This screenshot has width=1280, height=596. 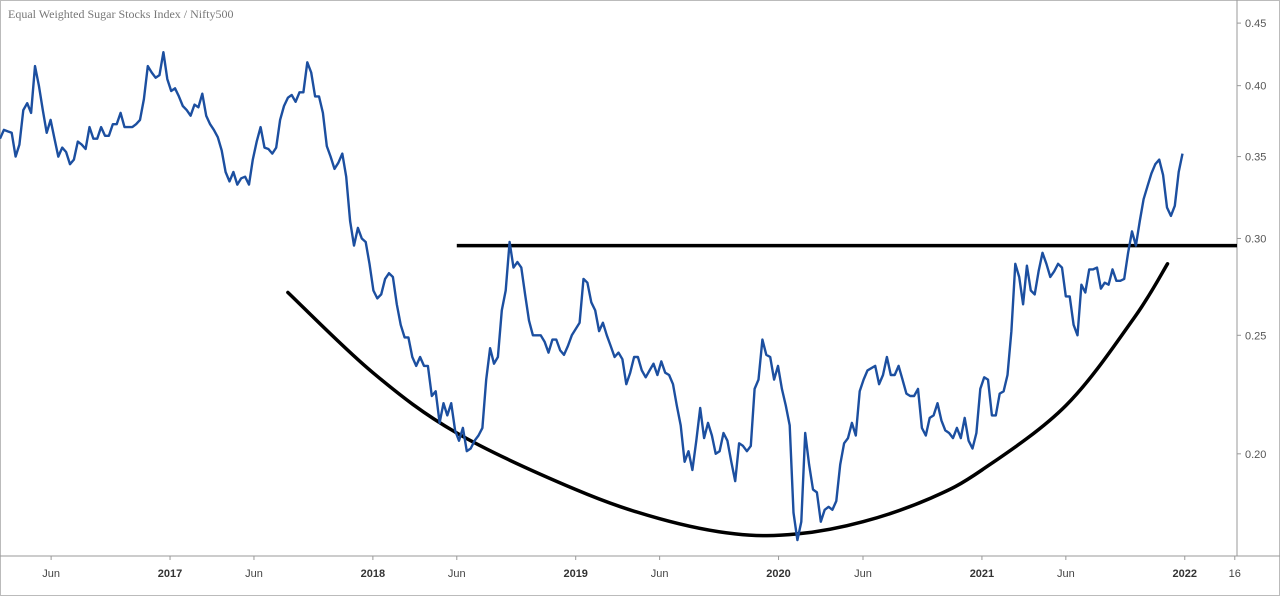 I want to click on y-tick-label: 0.40, so click(x=1255, y=87).